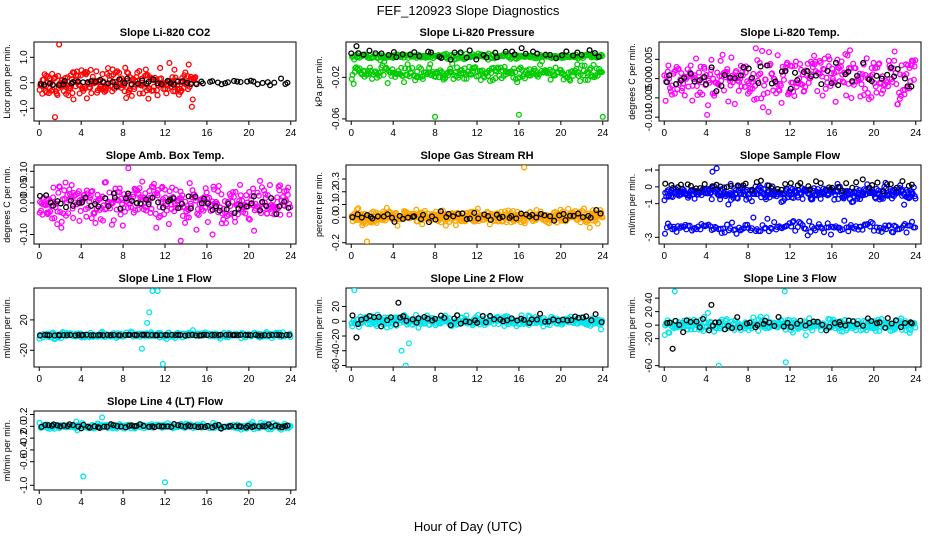 The width and height of the screenshot is (936, 540). What do you see at coordinates (336, 306) in the screenshot?
I see `y-tick-label: 20` at bounding box center [336, 306].